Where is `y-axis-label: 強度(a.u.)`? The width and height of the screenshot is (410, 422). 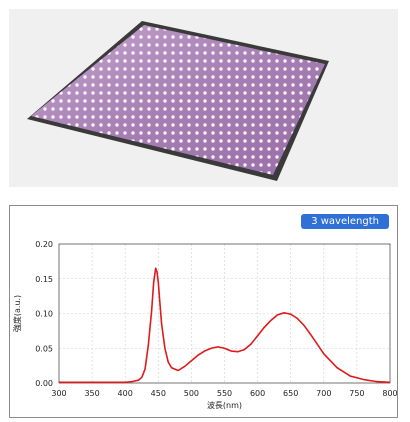 y-axis-label: 強度(a.u.) is located at coordinates (17, 313).